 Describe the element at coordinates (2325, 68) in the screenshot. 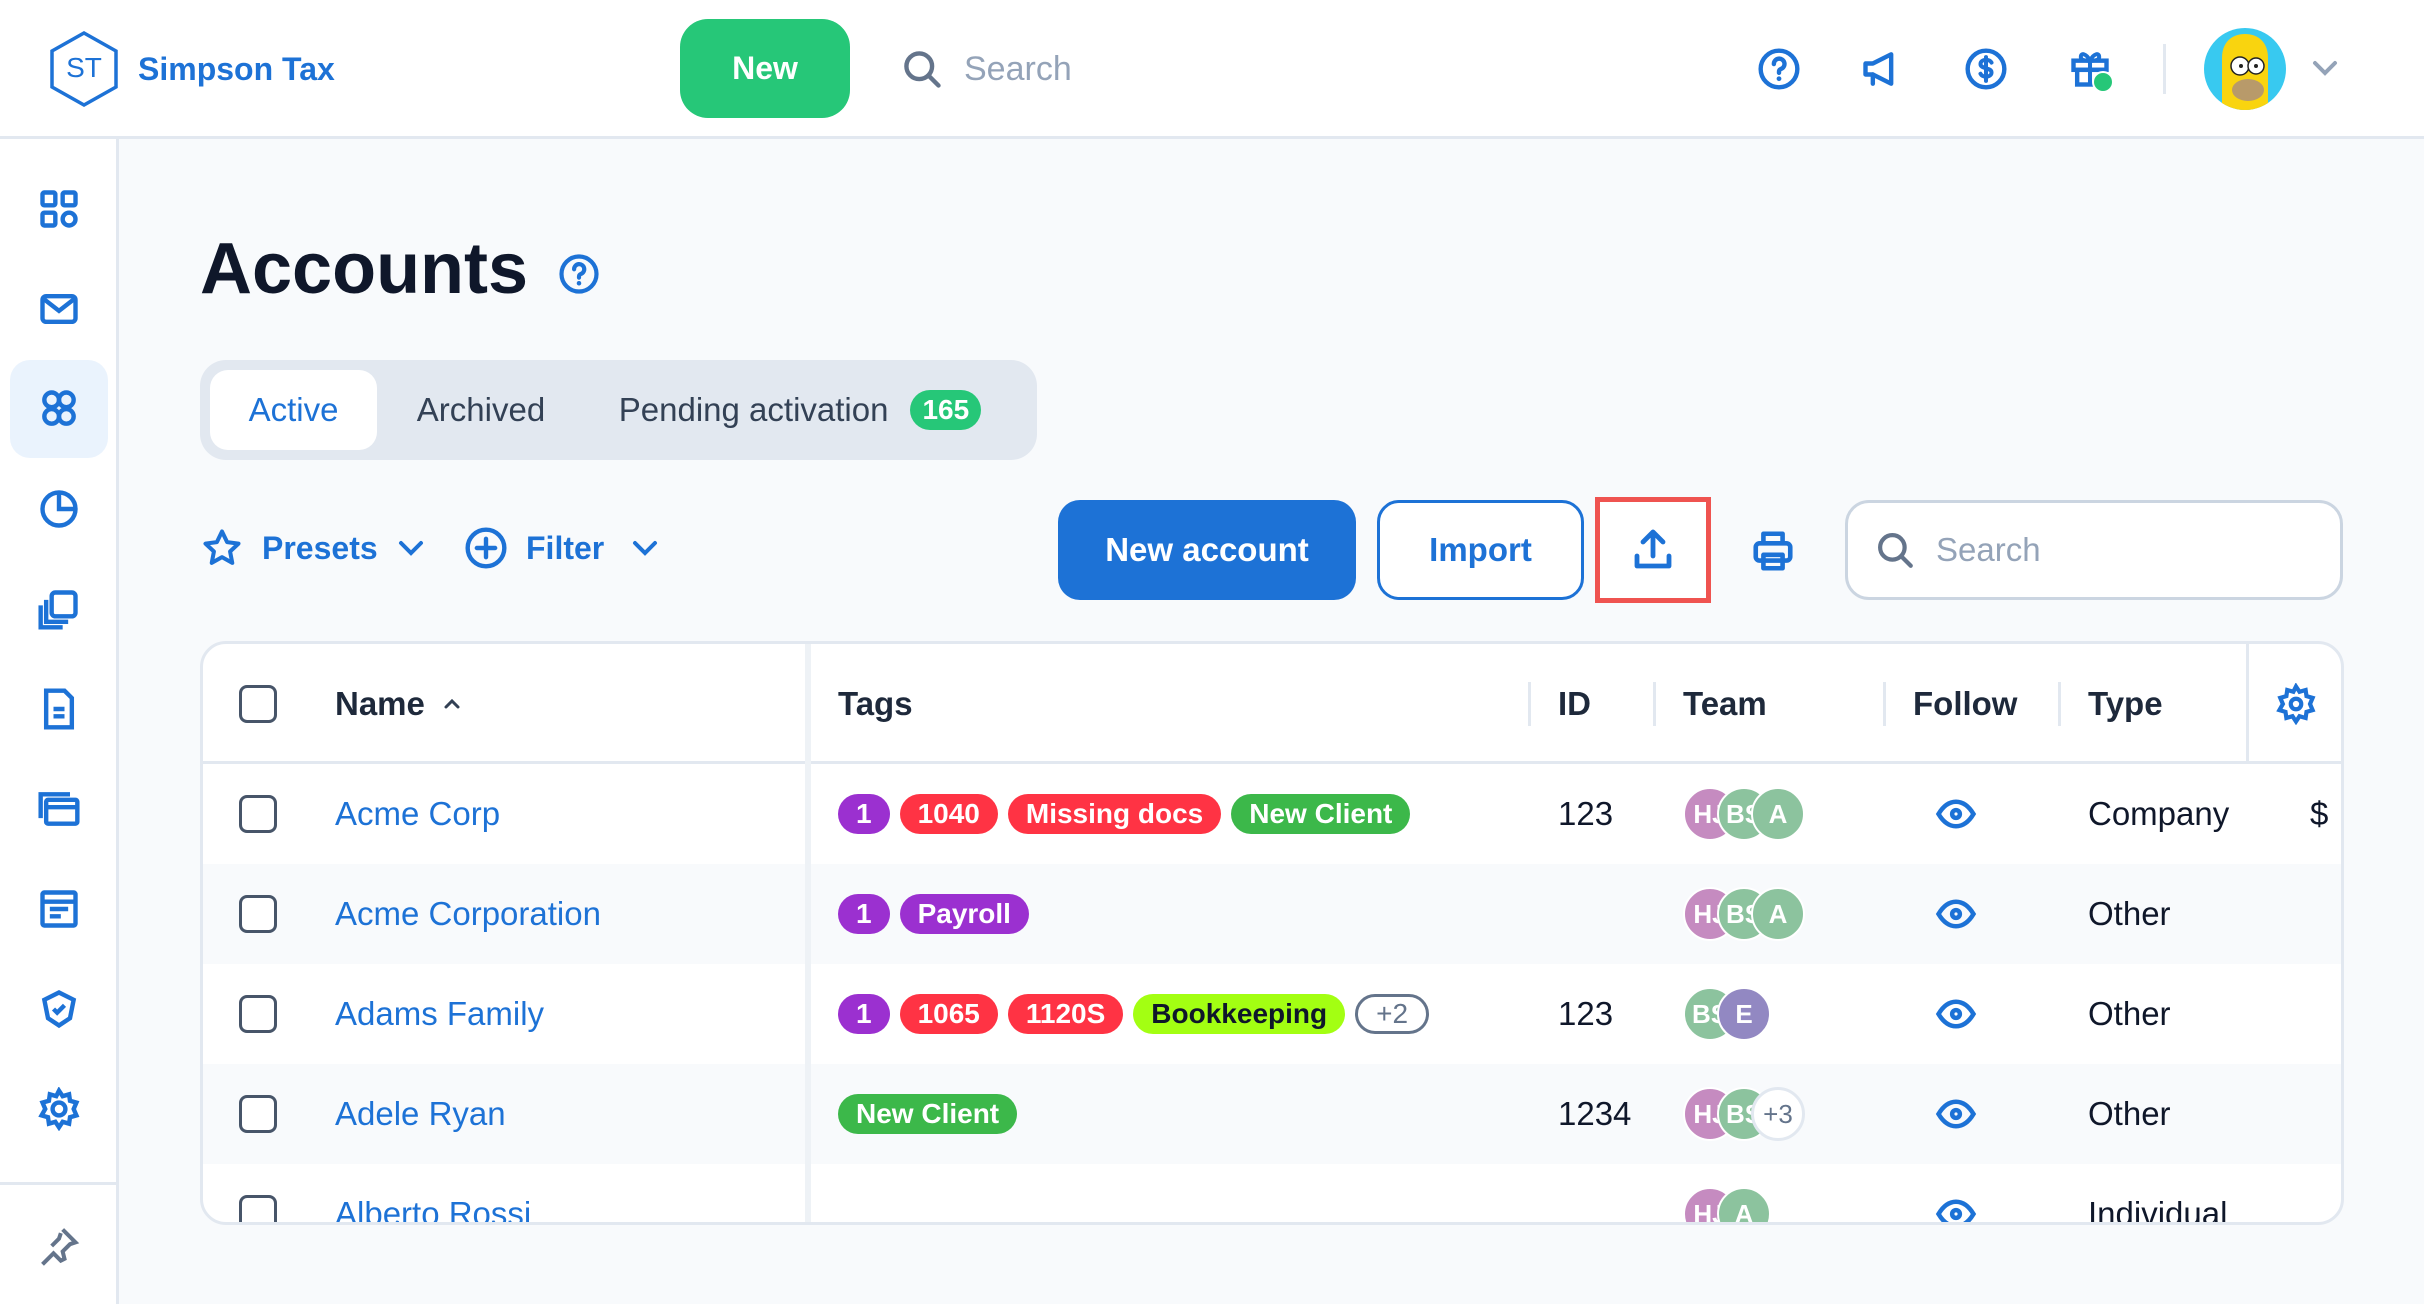

I see `user-menu-chevron-down-icon` at that location.